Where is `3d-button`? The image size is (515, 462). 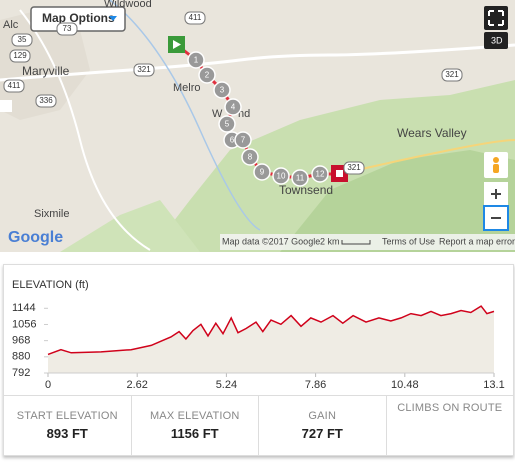
3d-button is located at coordinates (496, 40).